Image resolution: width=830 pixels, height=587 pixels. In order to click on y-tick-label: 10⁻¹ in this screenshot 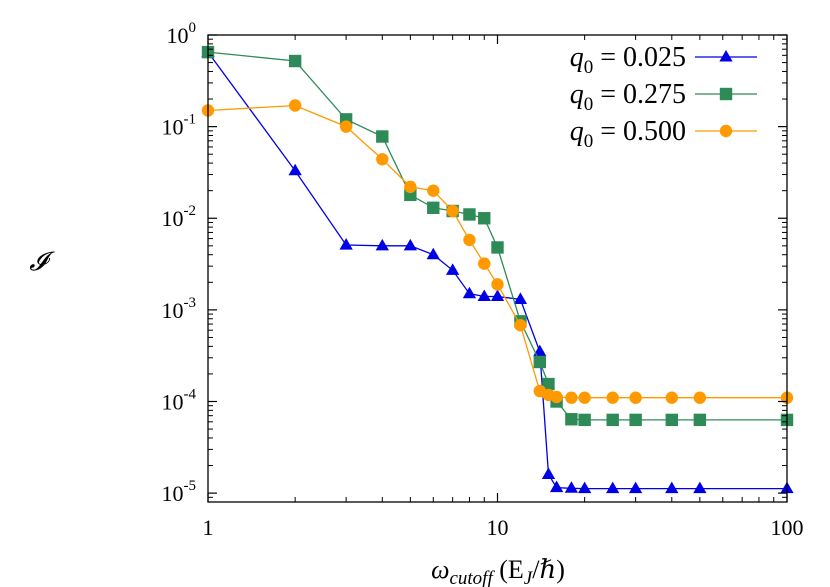, I will do `click(179, 126)`.